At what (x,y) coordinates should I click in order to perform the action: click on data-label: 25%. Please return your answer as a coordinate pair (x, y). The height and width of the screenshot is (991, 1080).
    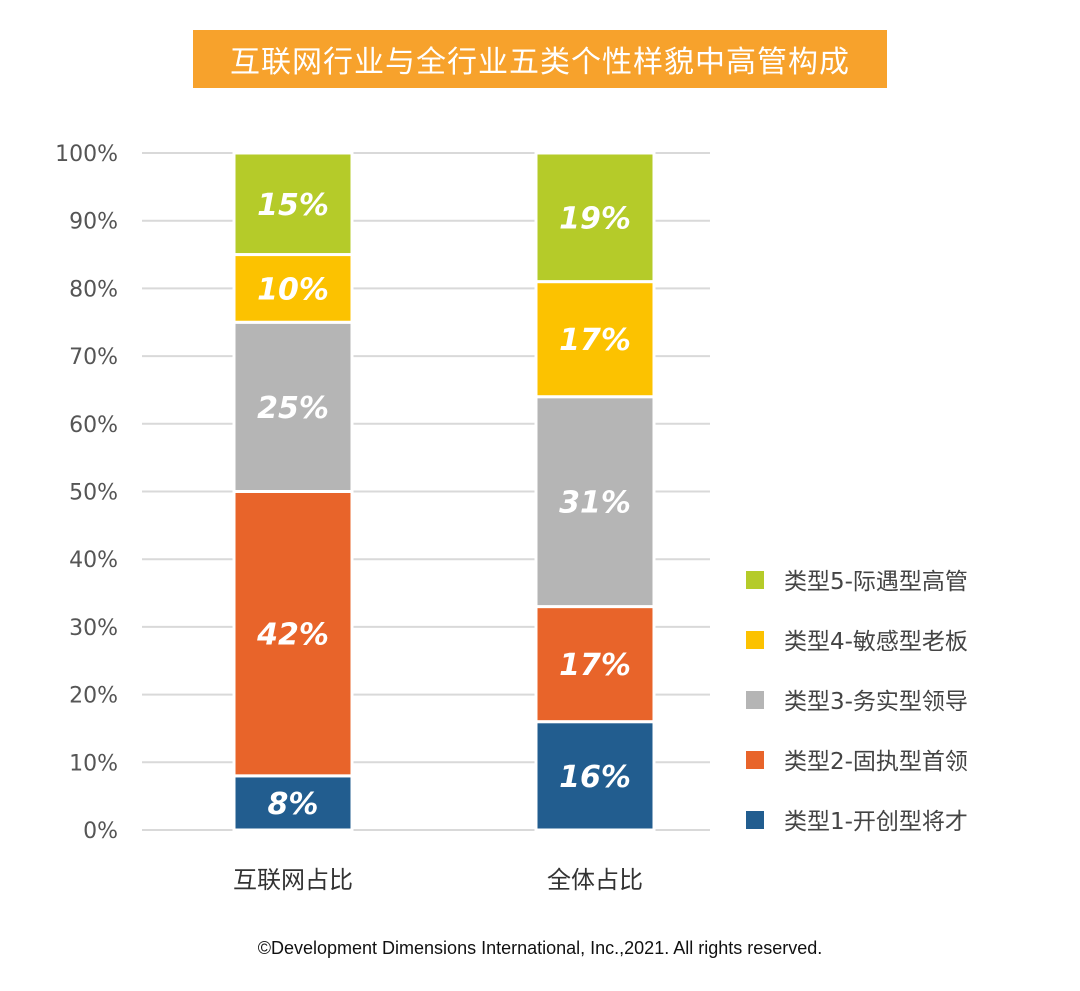
    Looking at the image, I should click on (293, 408).